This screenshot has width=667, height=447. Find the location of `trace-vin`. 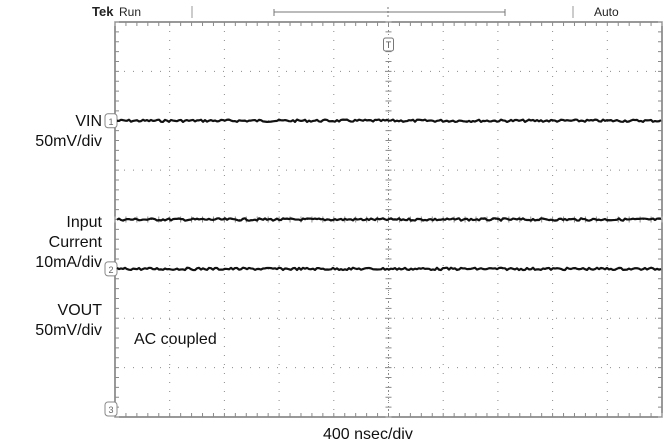

trace-vin is located at coordinates (389, 121).